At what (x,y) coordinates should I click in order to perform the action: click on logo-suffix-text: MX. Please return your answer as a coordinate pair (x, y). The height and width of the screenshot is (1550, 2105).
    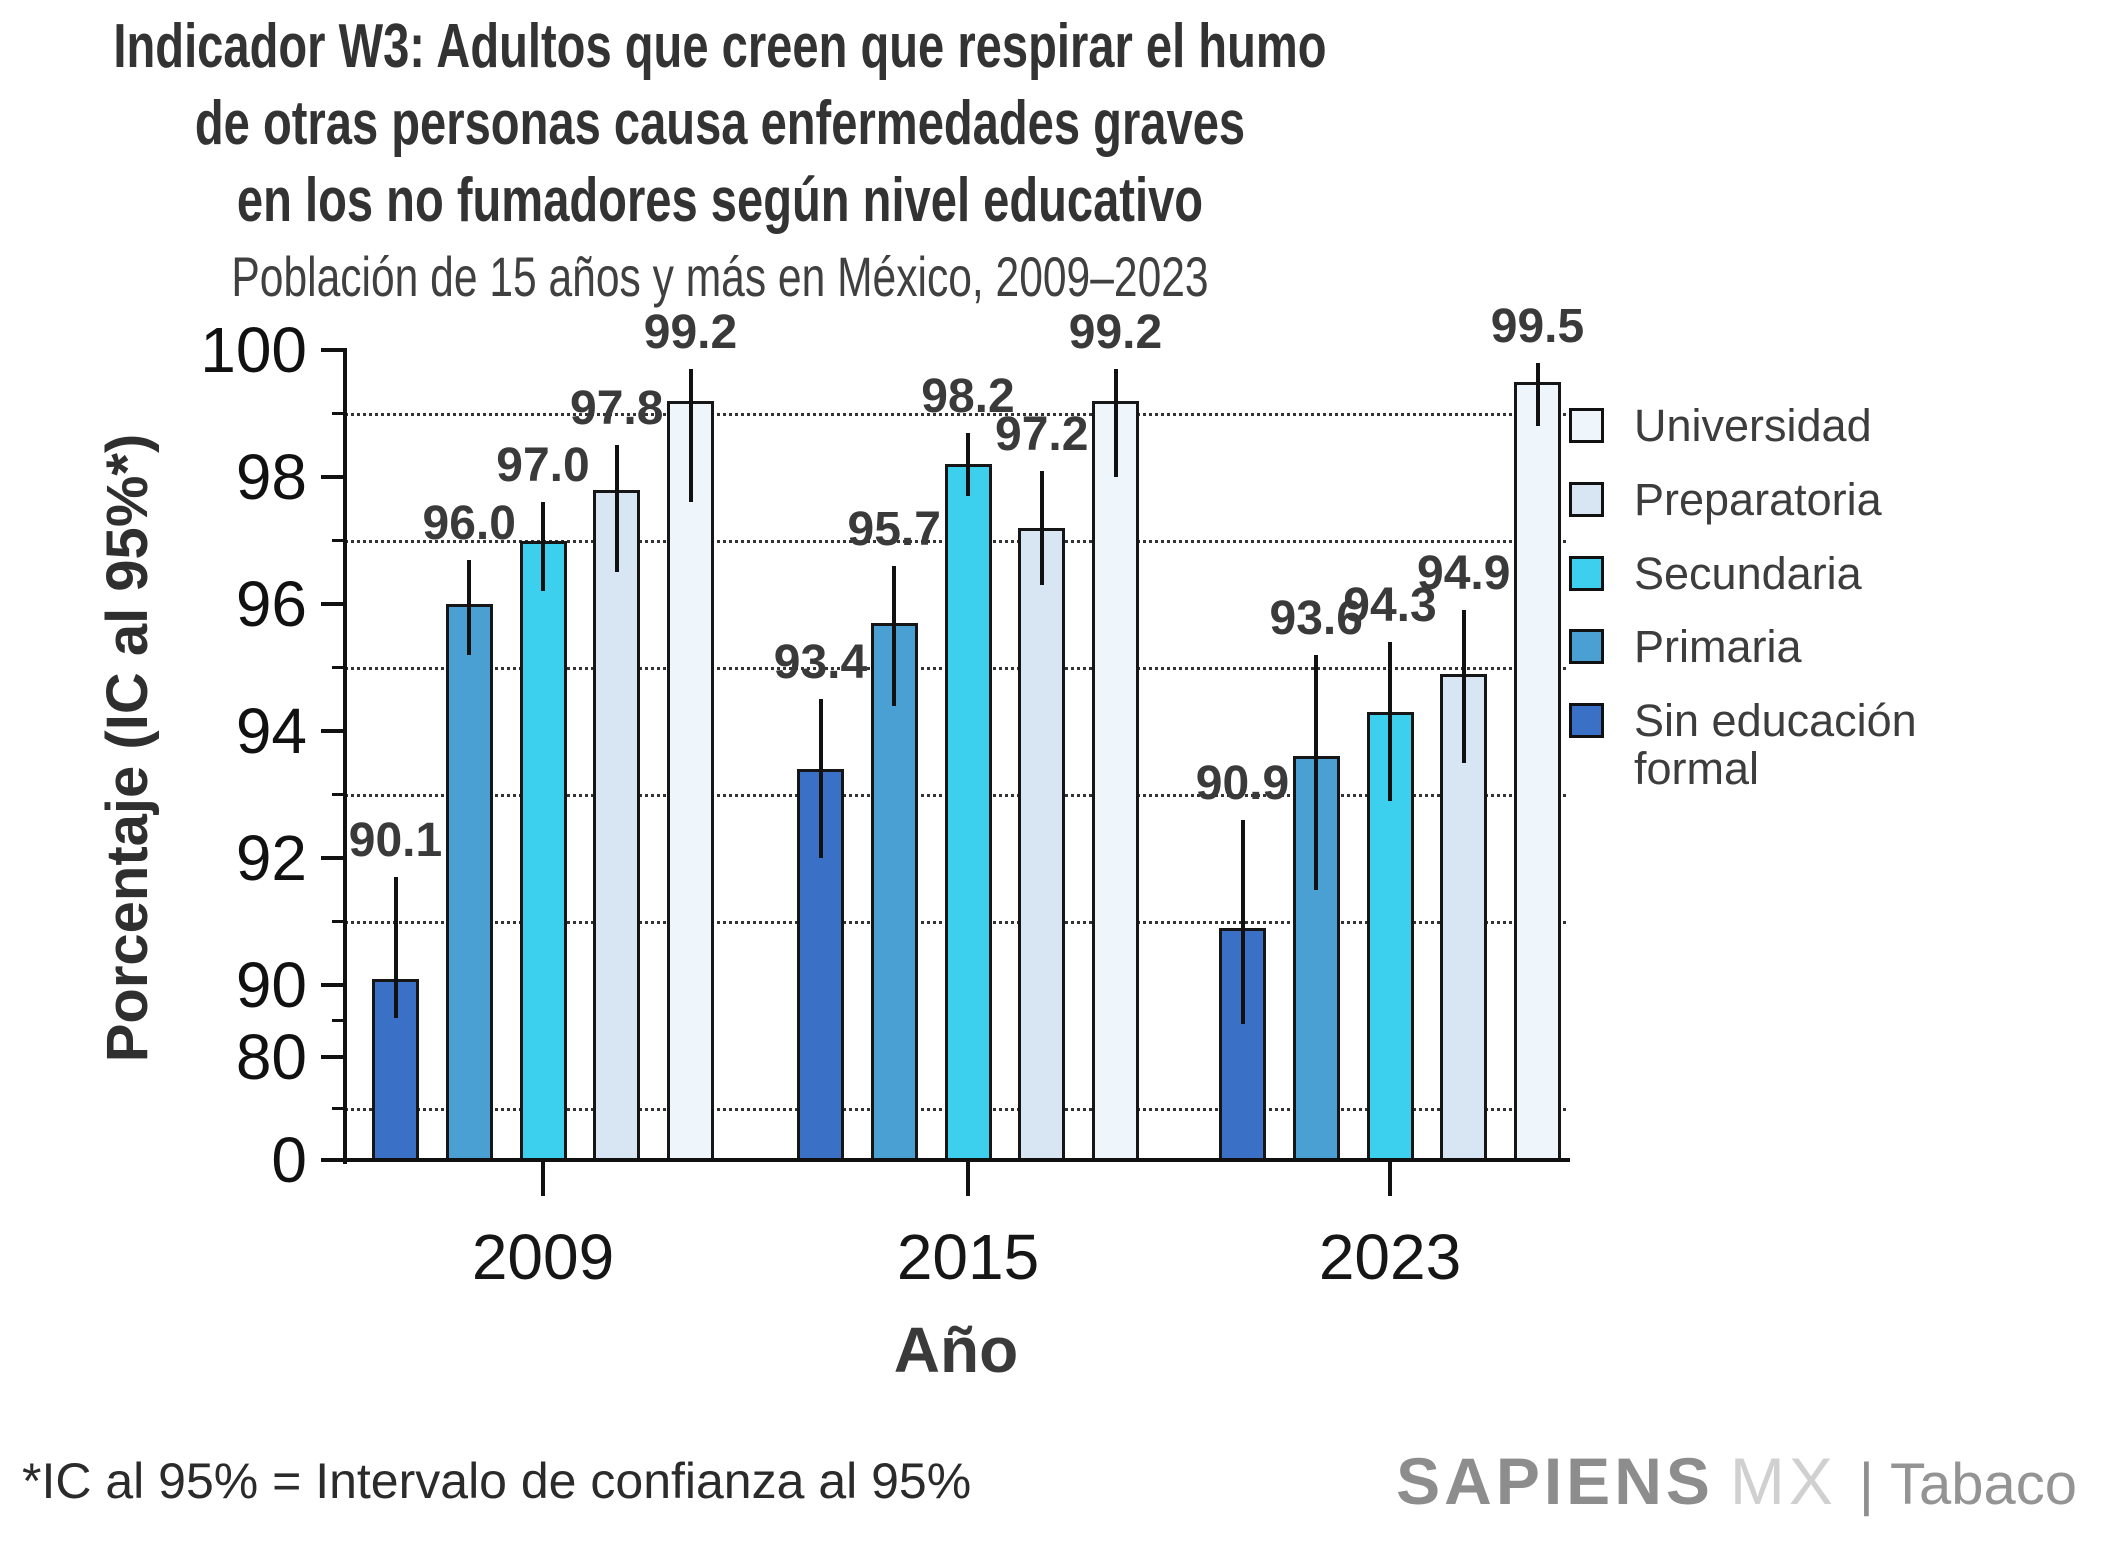
    Looking at the image, I should click on (1783, 1481).